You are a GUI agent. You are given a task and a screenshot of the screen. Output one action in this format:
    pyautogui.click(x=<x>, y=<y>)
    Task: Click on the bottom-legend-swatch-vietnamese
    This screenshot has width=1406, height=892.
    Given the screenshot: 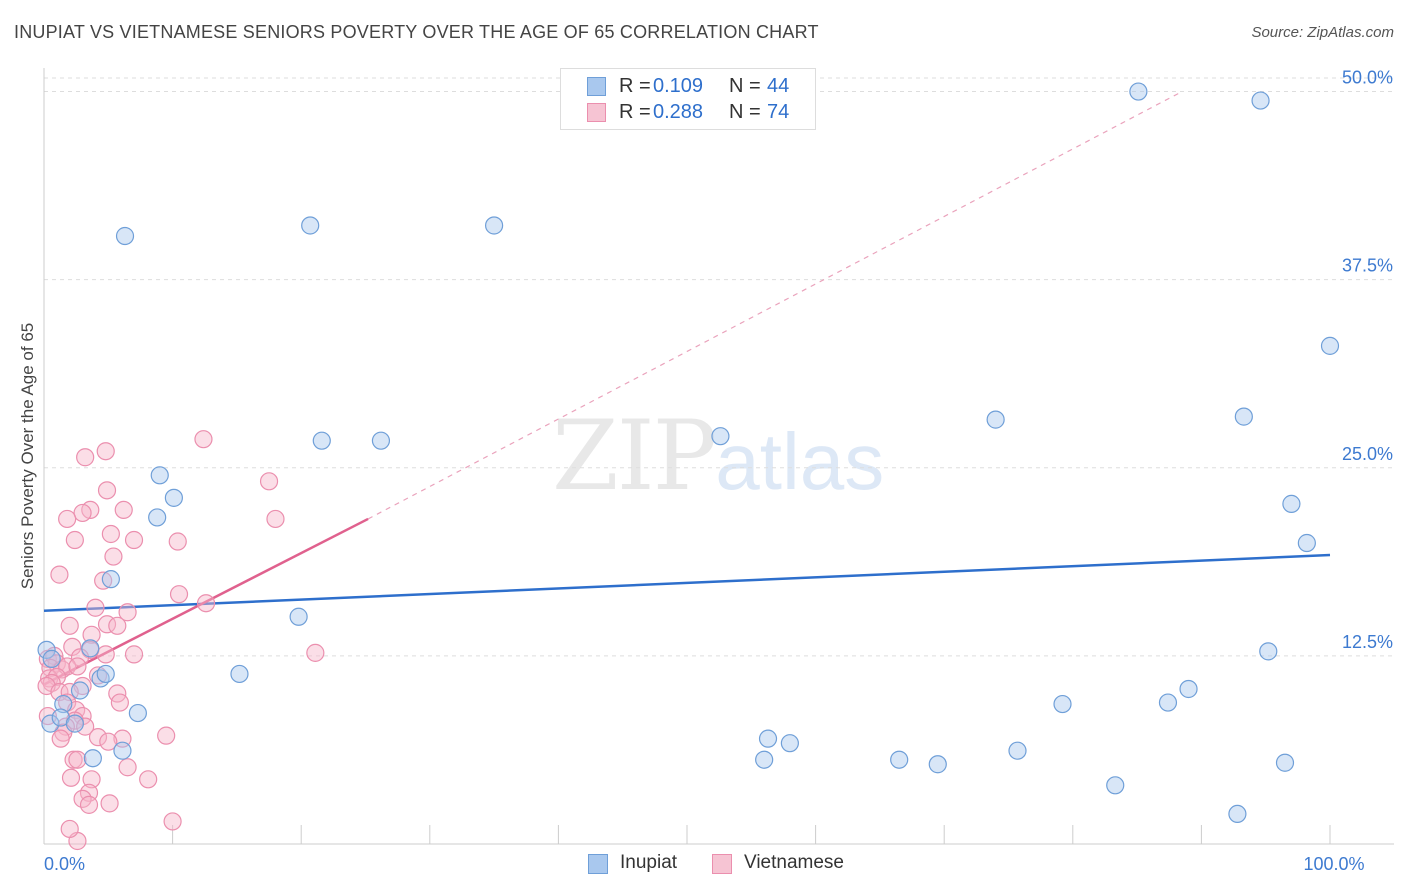 What is the action you would take?
    pyautogui.click(x=722, y=864)
    